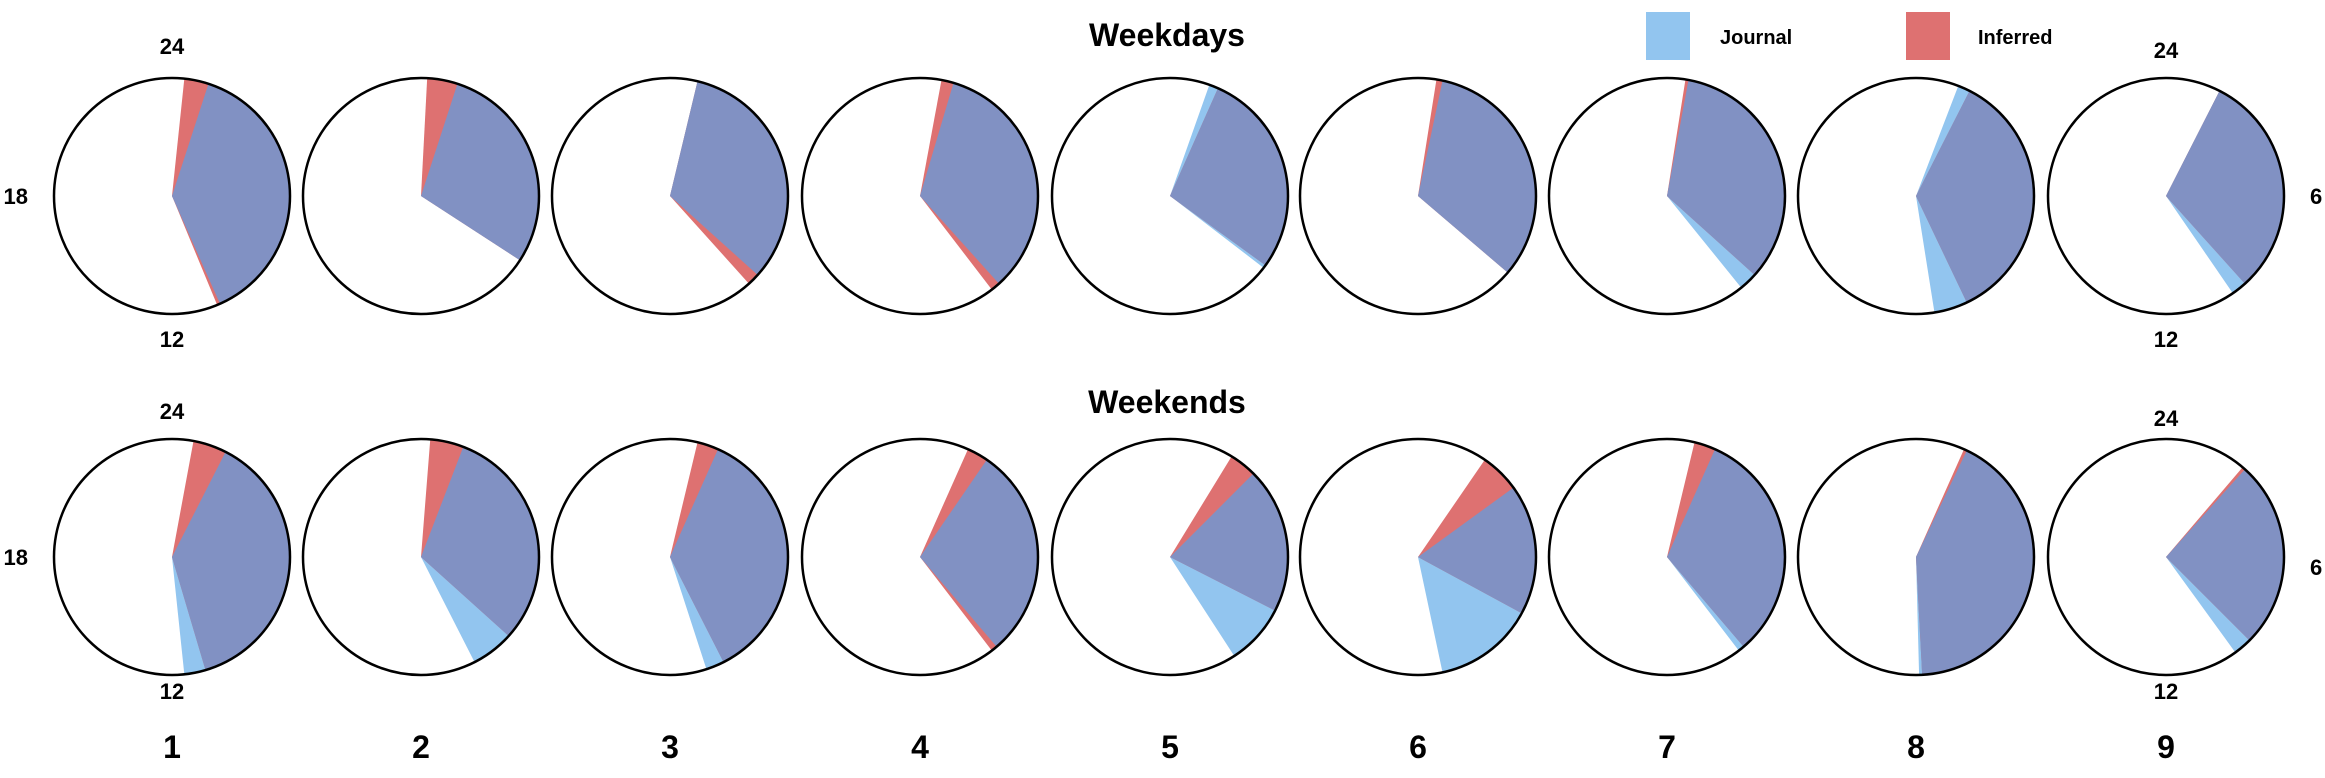  What do you see at coordinates (1756, 38) in the screenshot?
I see `legend-label-journal: Journal` at bounding box center [1756, 38].